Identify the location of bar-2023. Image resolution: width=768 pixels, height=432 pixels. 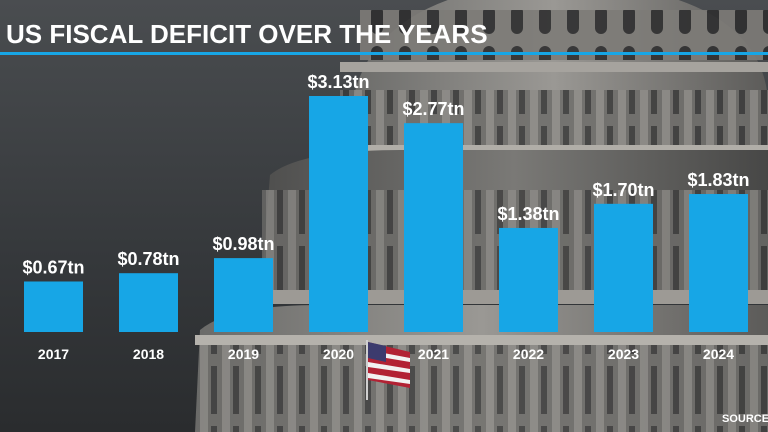
(623, 267).